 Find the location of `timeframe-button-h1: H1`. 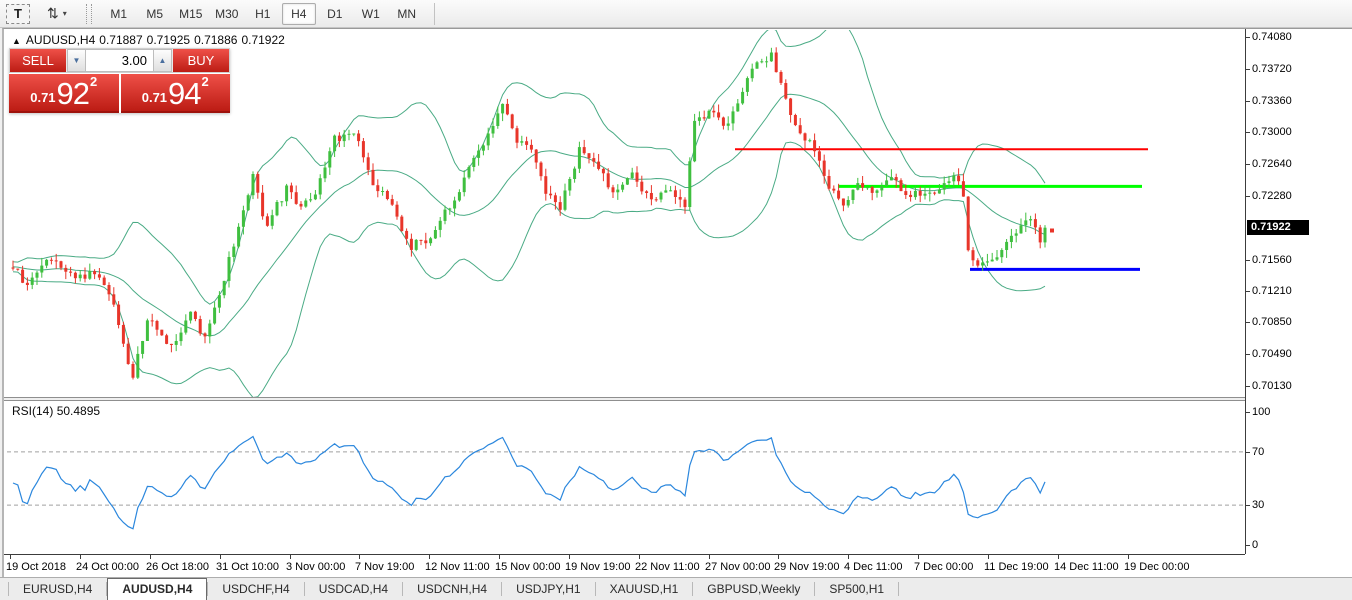

timeframe-button-h1: H1 is located at coordinates (263, 13).